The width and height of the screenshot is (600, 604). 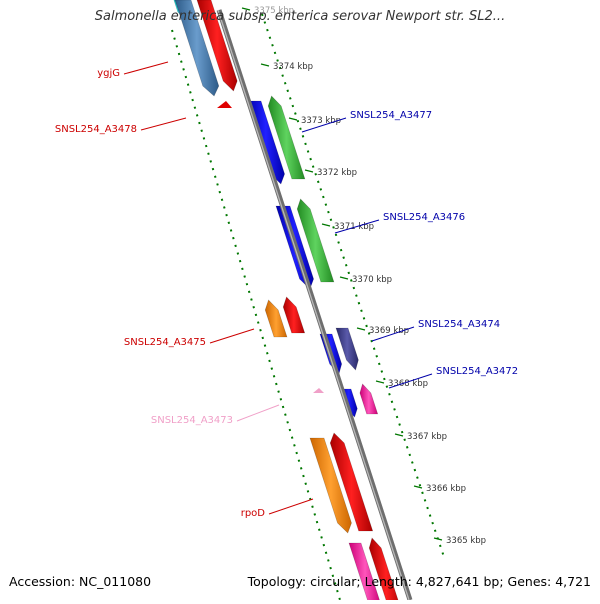 I want to click on tick-label: 3369 kbp, so click(x=389, y=331).